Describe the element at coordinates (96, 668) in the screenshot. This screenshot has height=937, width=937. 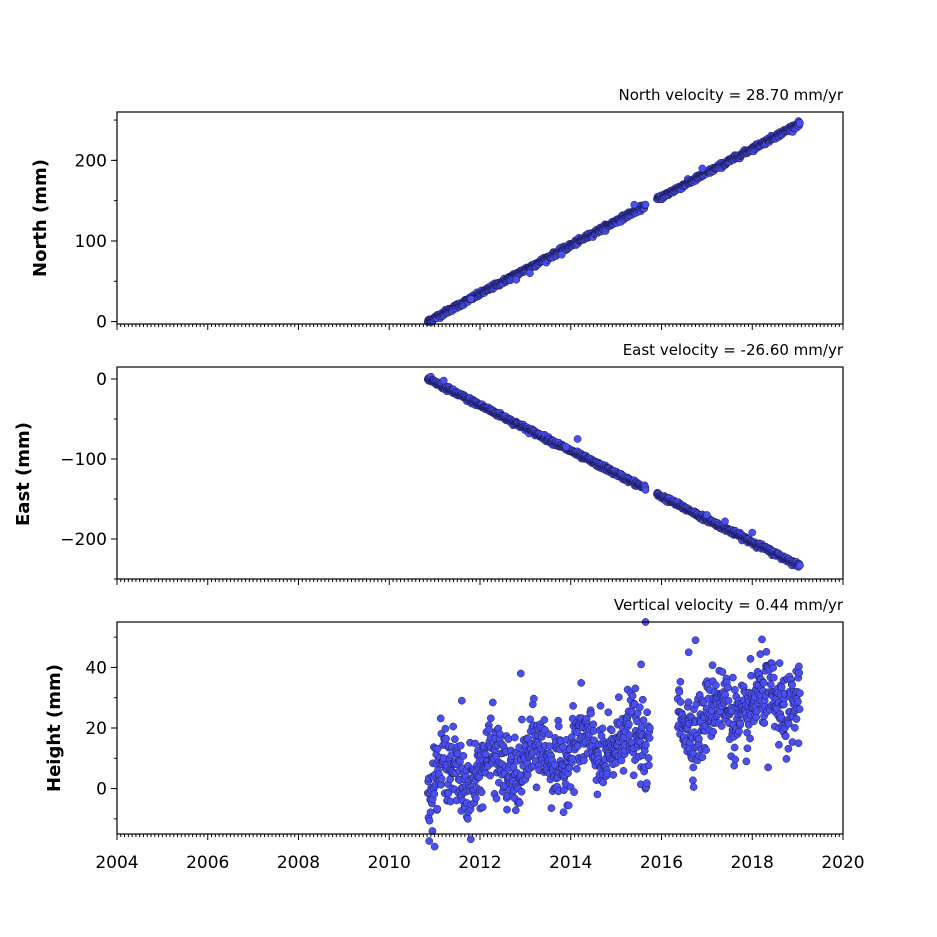
I see `y-tick-label: 40` at that location.